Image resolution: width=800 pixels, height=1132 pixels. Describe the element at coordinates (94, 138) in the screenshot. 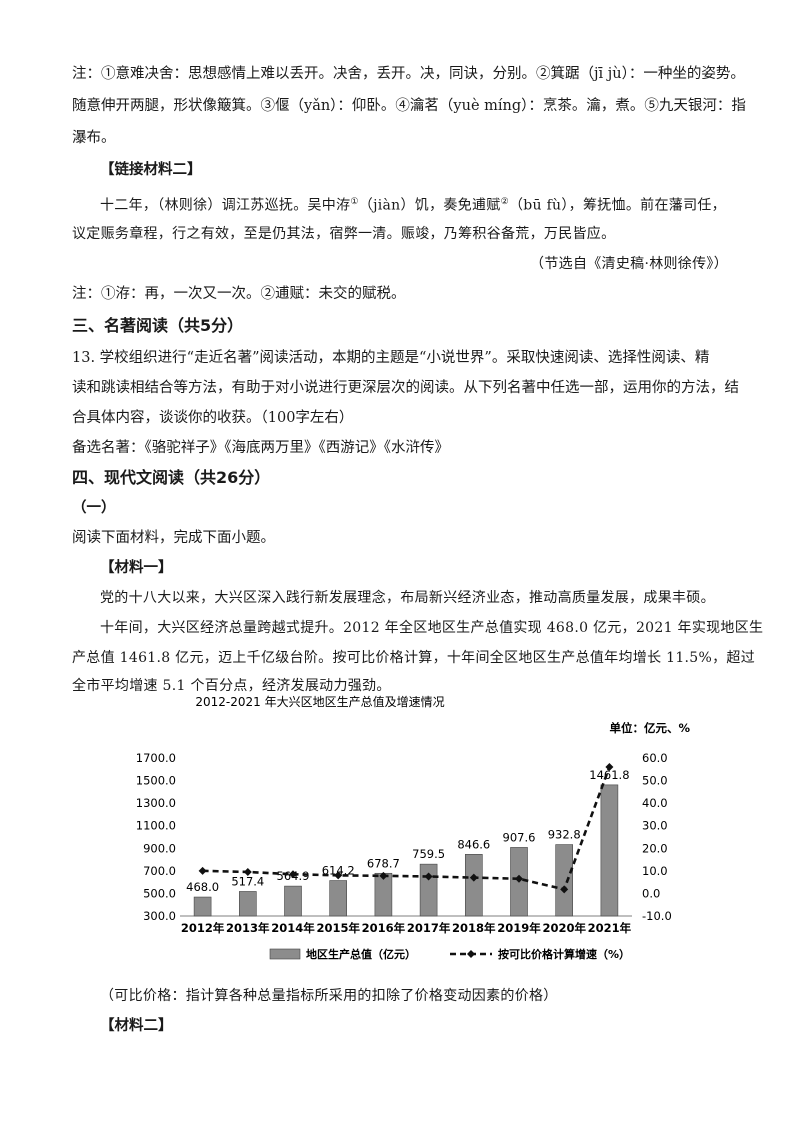

I see `note-line-3: 瀑布。` at that location.